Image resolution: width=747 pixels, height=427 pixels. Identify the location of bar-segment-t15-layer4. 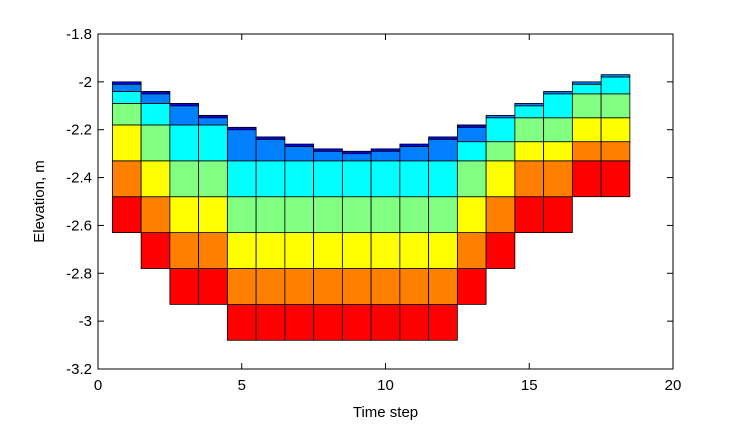
(529, 130).